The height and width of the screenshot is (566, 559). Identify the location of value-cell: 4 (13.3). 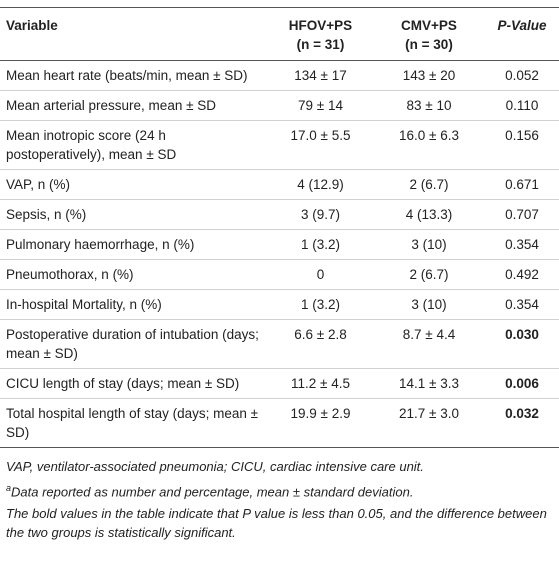
(429, 214).